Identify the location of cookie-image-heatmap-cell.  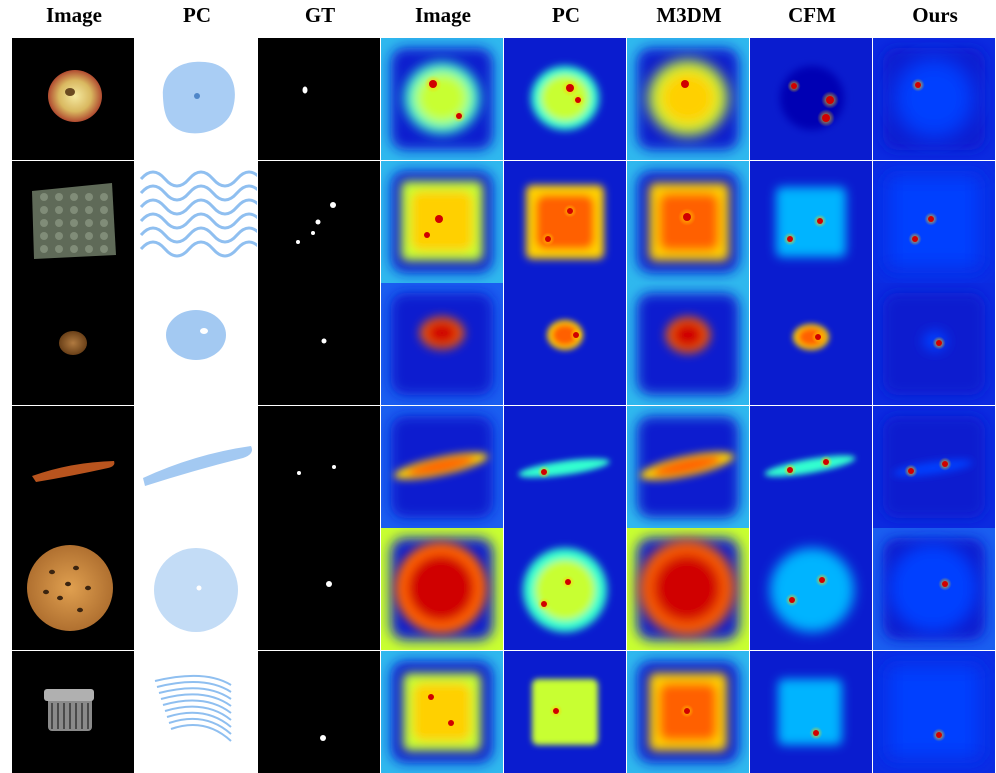
(442, 589).